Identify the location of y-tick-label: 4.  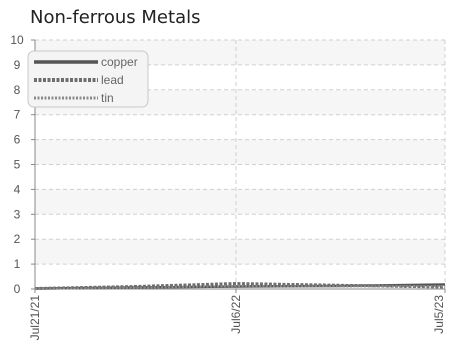
(17, 189).